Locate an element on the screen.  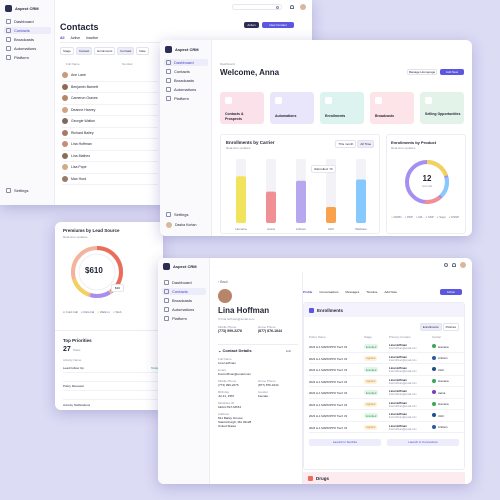
list-item: Policy Renewal is located at coordinates (111, 386).